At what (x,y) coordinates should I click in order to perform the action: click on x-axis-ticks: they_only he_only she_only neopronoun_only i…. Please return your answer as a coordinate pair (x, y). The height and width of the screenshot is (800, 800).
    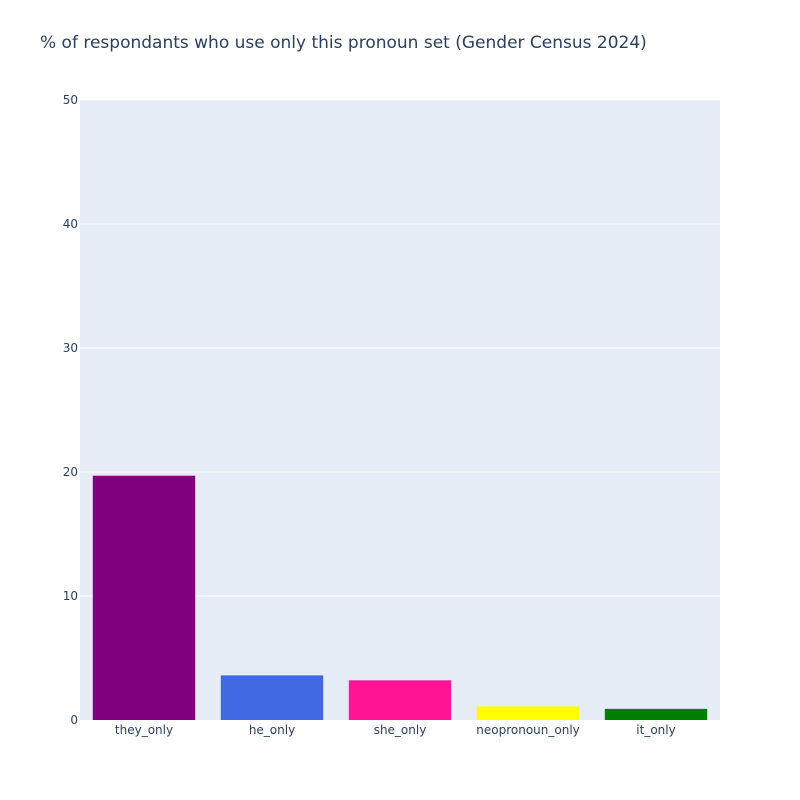
    Looking at the image, I should click on (395, 730).